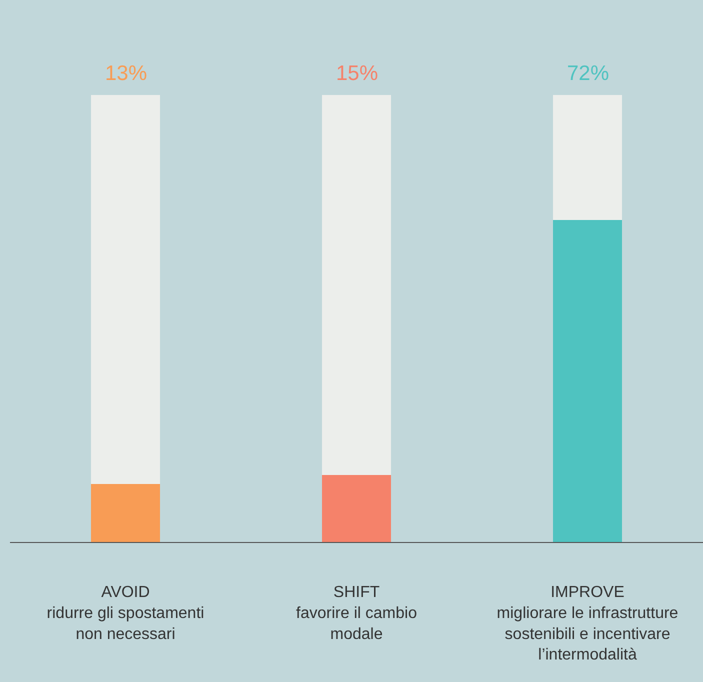 This screenshot has width=703, height=682. Describe the element at coordinates (126, 73) in the screenshot. I see `text: 13%` at that location.